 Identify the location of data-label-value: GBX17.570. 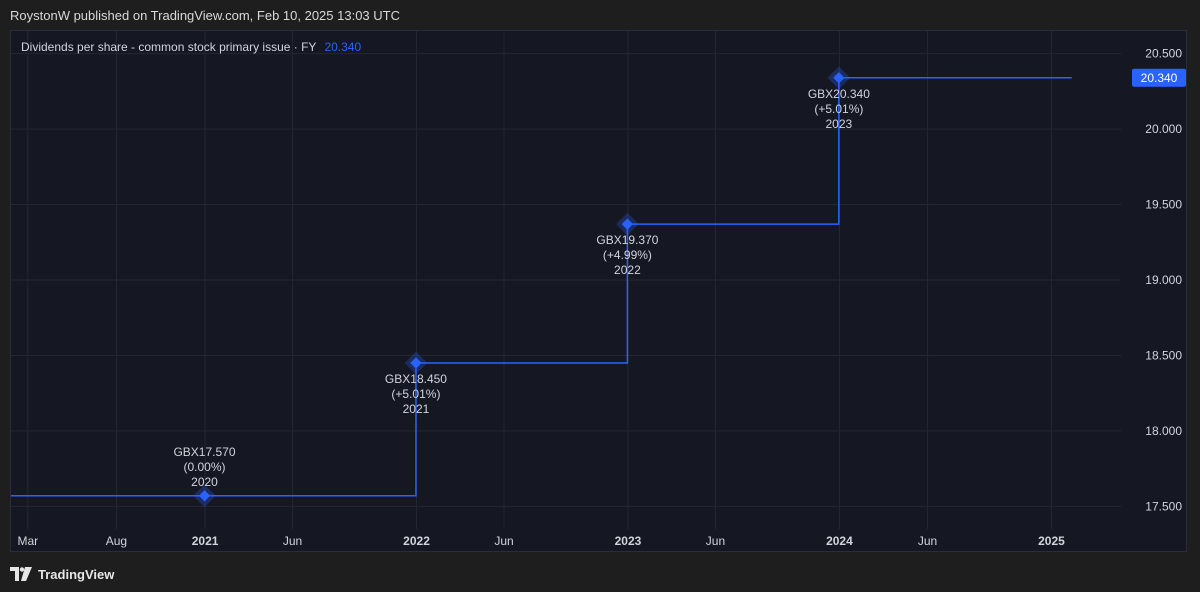
(204, 452).